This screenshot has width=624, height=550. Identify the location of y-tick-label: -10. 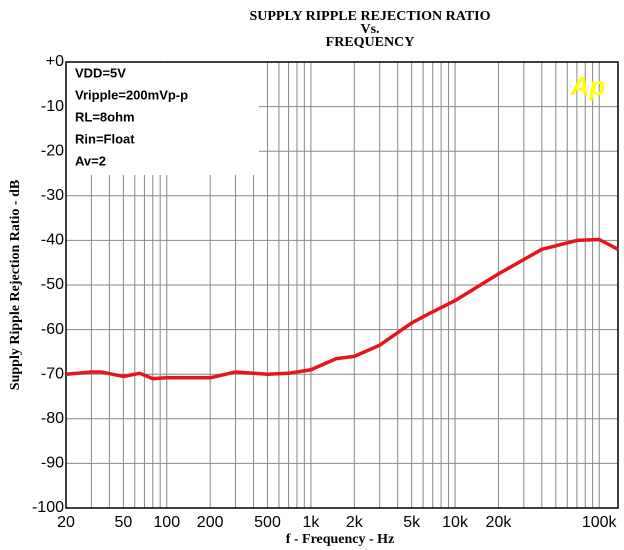
(52, 106).